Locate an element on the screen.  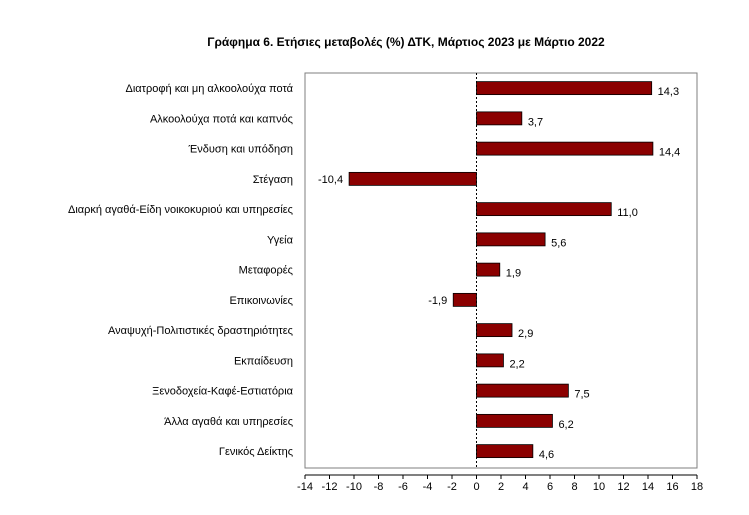
x-tick-label: -12 is located at coordinates (330, 487).